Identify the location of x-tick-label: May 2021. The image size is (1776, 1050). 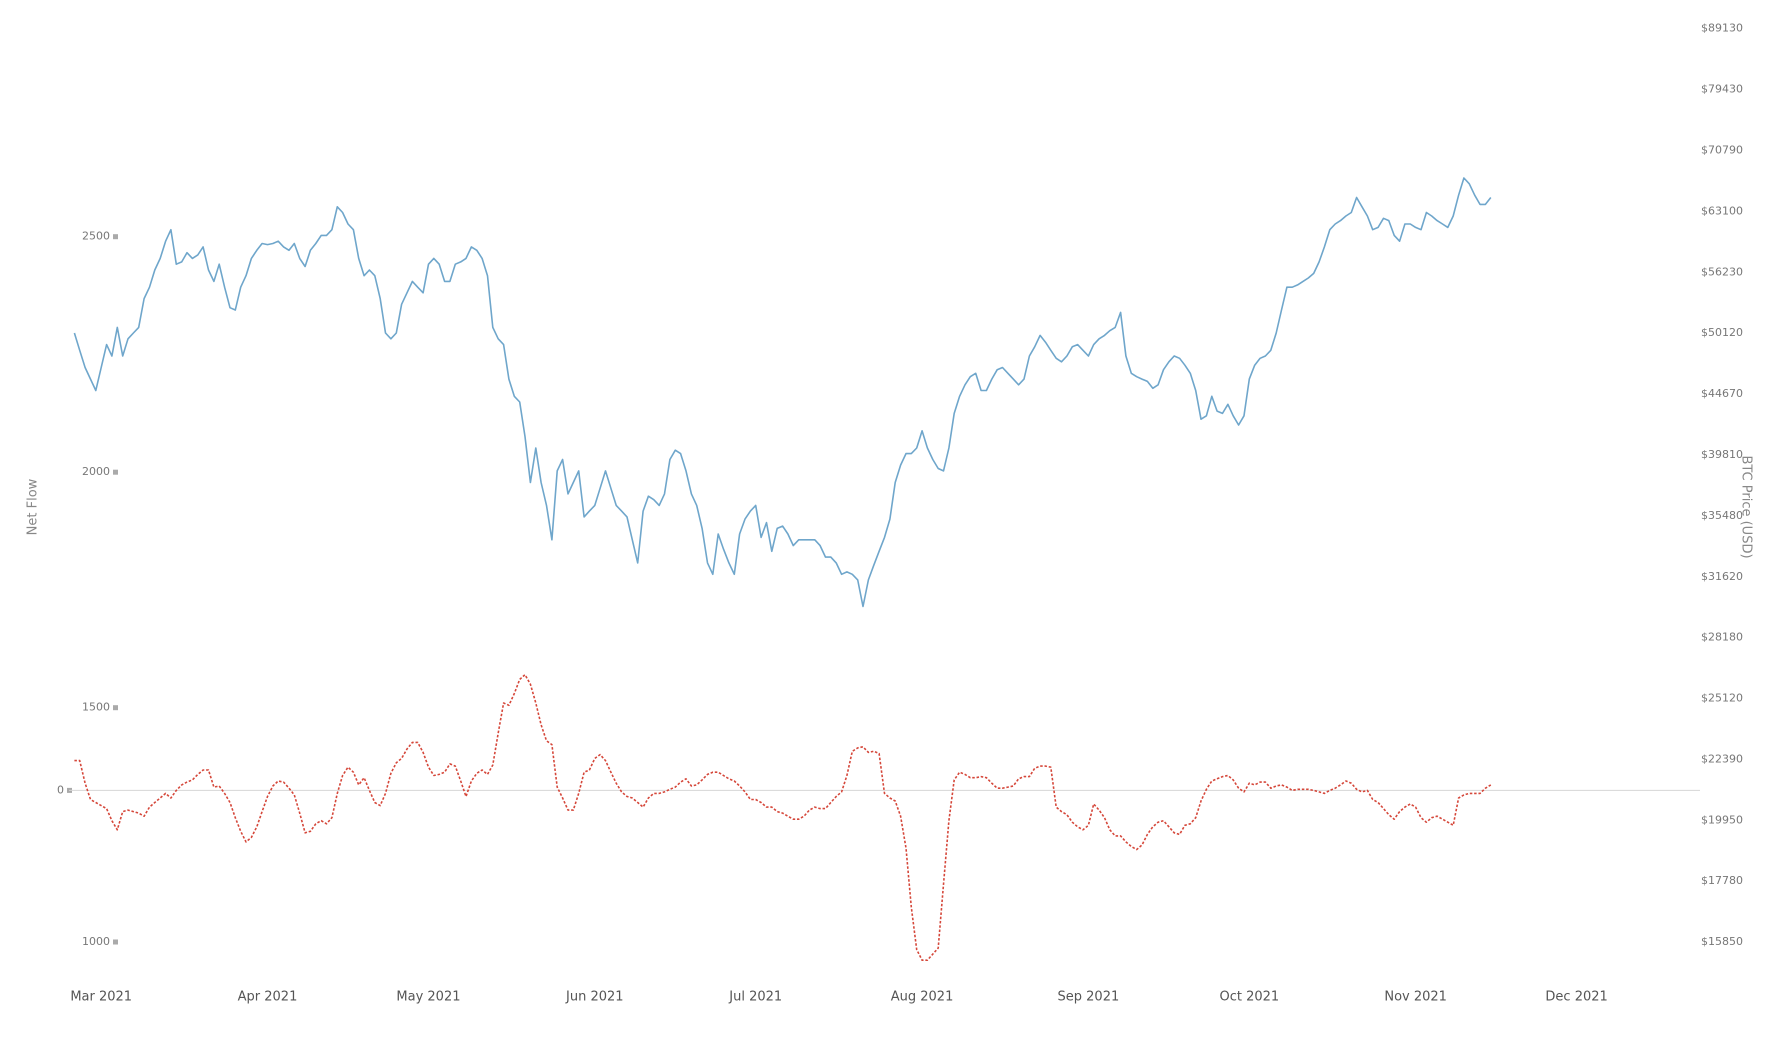
(428, 997).